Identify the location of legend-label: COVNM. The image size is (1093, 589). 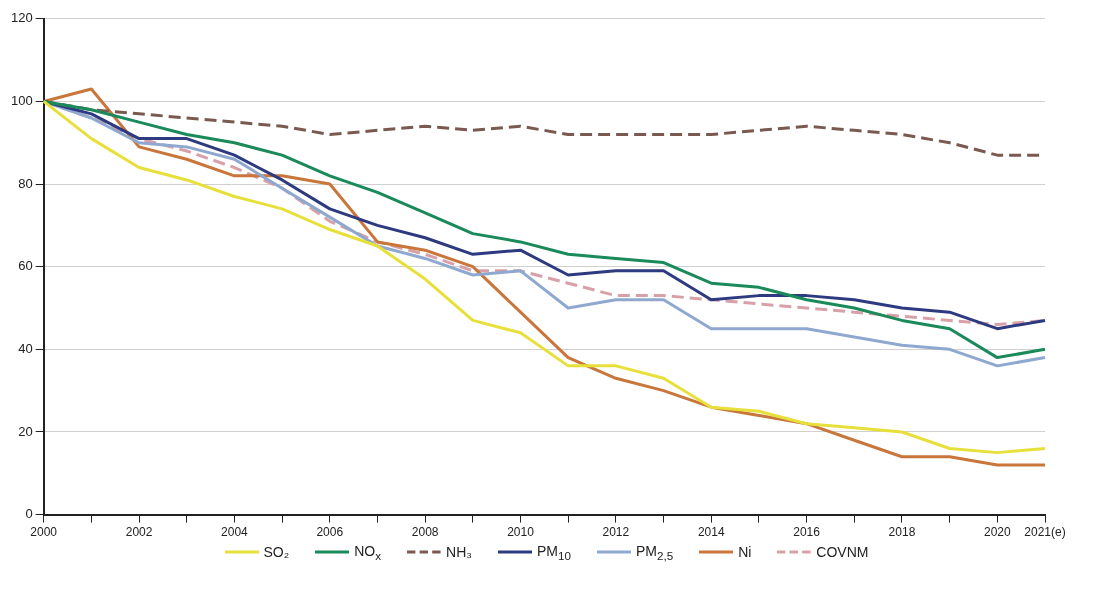
(842, 552).